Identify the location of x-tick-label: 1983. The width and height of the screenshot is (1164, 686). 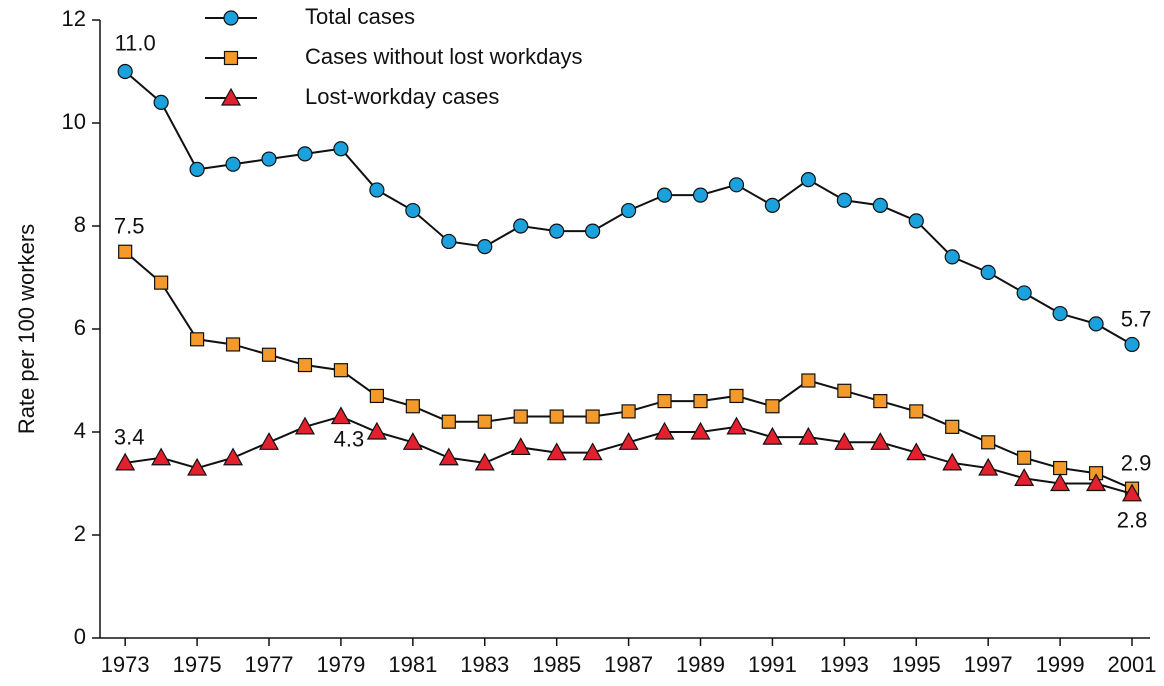
(484, 664).